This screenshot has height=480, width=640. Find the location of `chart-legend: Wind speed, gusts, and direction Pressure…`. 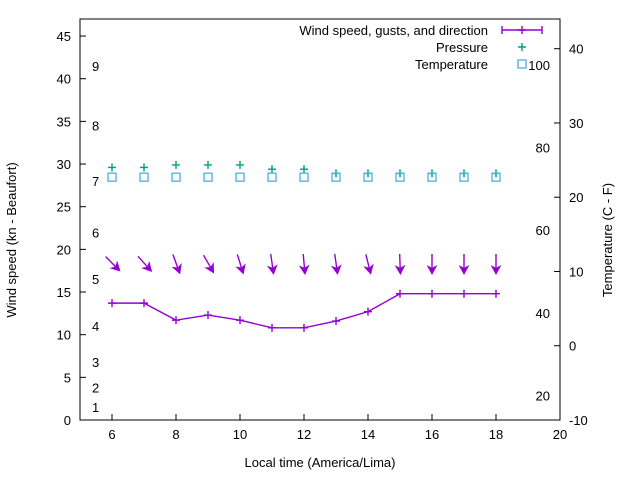

chart-legend: Wind speed, gusts, and direction Pressure… is located at coordinates (421, 47).